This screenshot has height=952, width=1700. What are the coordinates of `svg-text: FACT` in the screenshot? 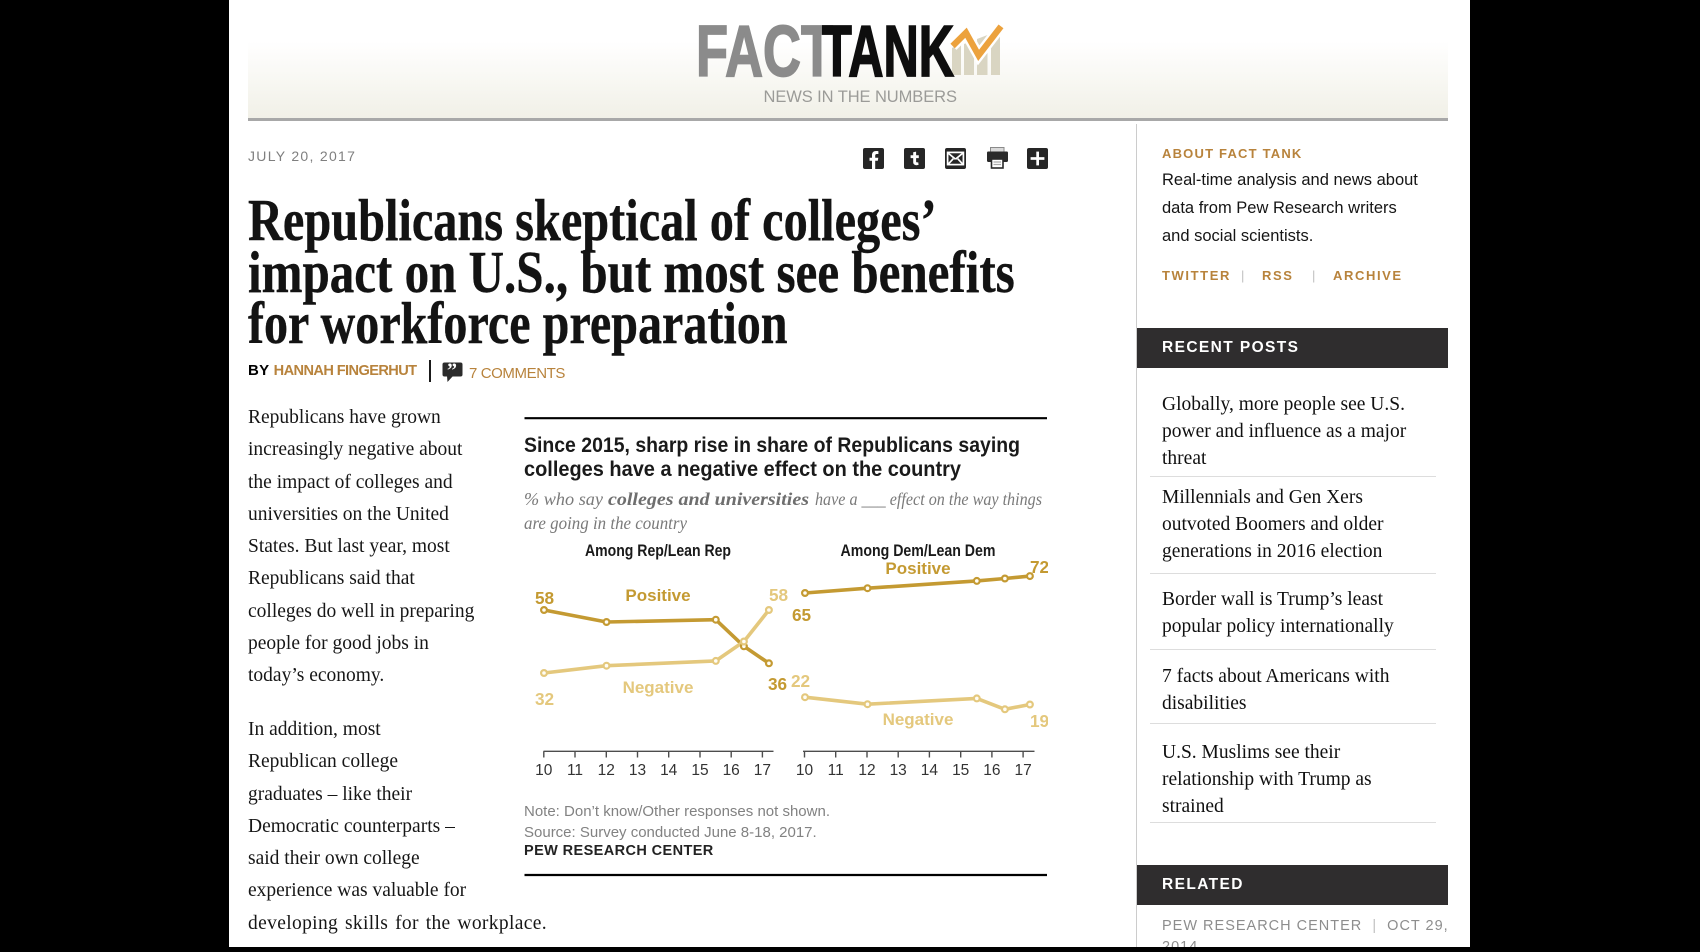 It's located at (764, 52).